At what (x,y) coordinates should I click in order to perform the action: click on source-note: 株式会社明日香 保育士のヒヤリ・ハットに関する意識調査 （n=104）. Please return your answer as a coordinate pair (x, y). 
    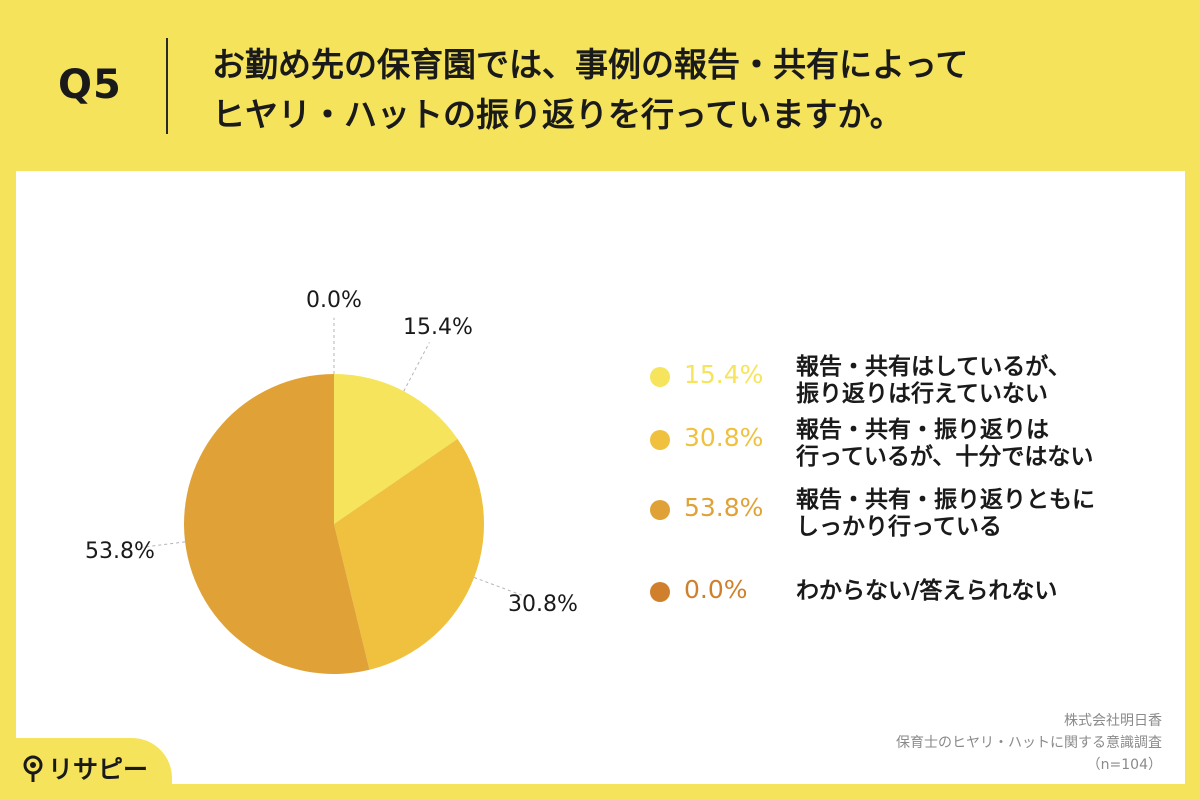
    Looking at the image, I should click on (1029, 743).